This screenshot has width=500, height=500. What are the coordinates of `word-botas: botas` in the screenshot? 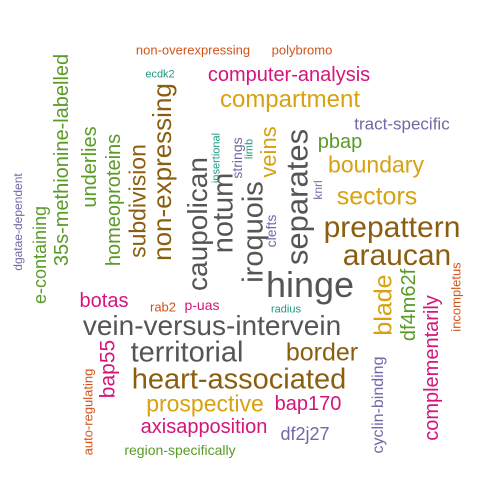 It's located at (104, 301).